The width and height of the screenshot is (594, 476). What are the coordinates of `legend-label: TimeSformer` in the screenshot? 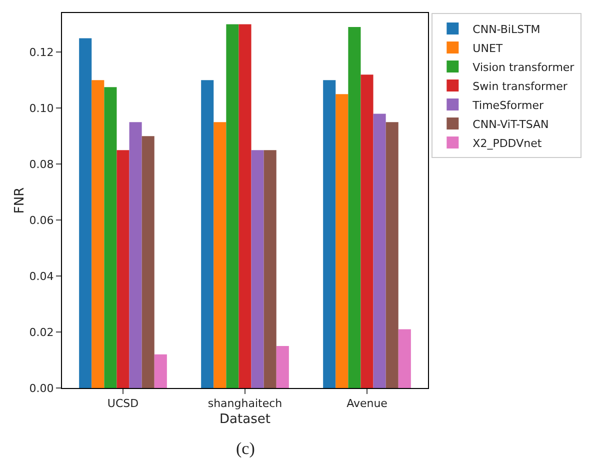 It's located at (508, 105).